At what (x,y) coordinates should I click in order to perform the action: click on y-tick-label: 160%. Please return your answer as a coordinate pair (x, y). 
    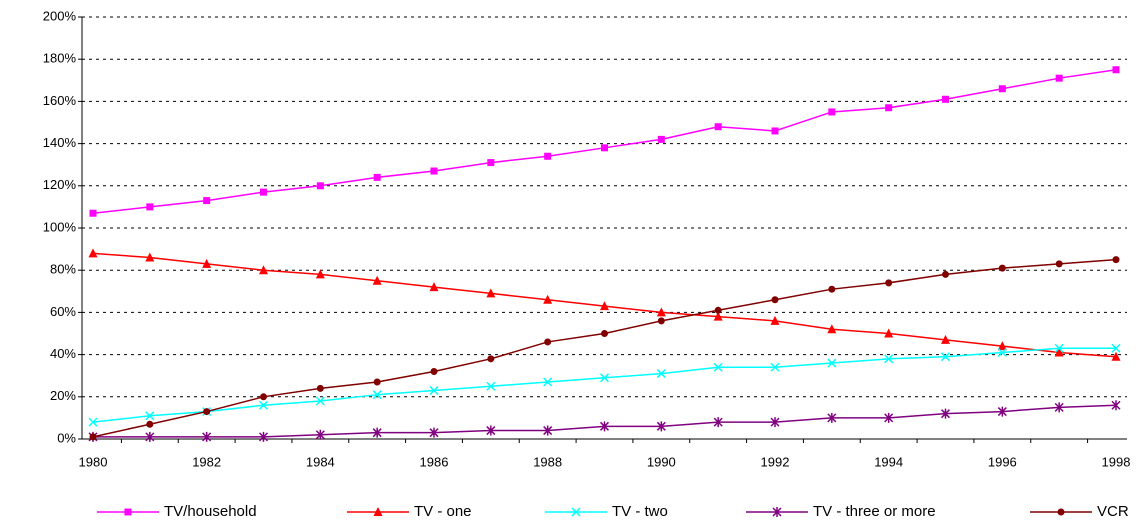
    Looking at the image, I should click on (60, 100).